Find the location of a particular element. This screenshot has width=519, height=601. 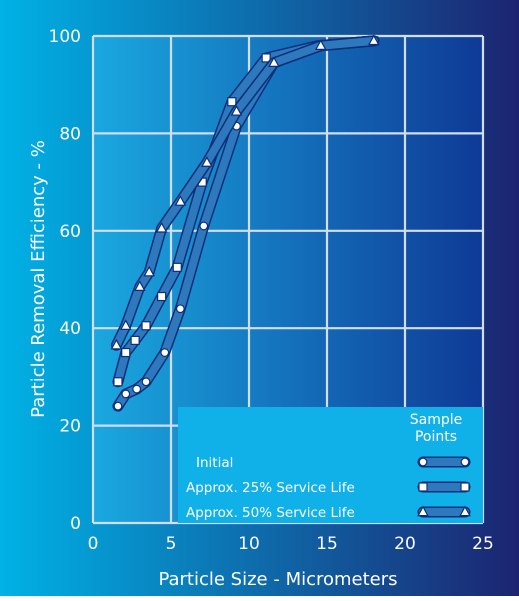

y-tick-label: 0 is located at coordinates (75, 524).